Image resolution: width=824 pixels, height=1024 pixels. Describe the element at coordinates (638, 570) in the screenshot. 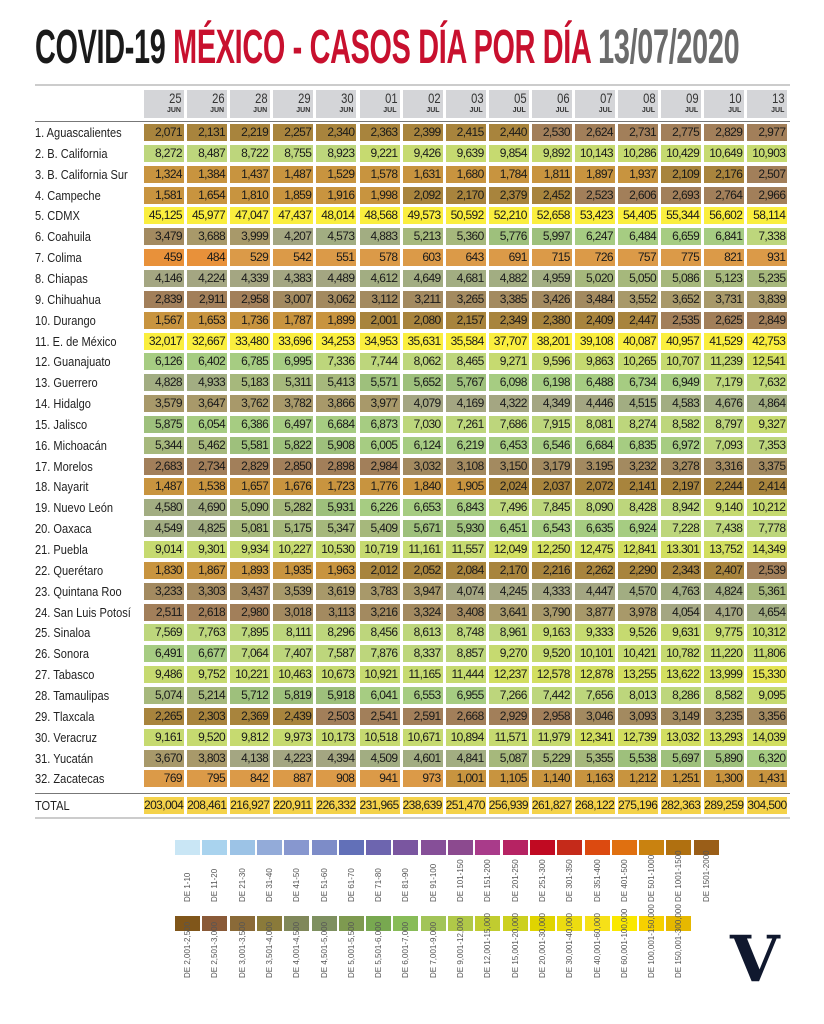

I see `heatmap-cell: 2,290` at that location.